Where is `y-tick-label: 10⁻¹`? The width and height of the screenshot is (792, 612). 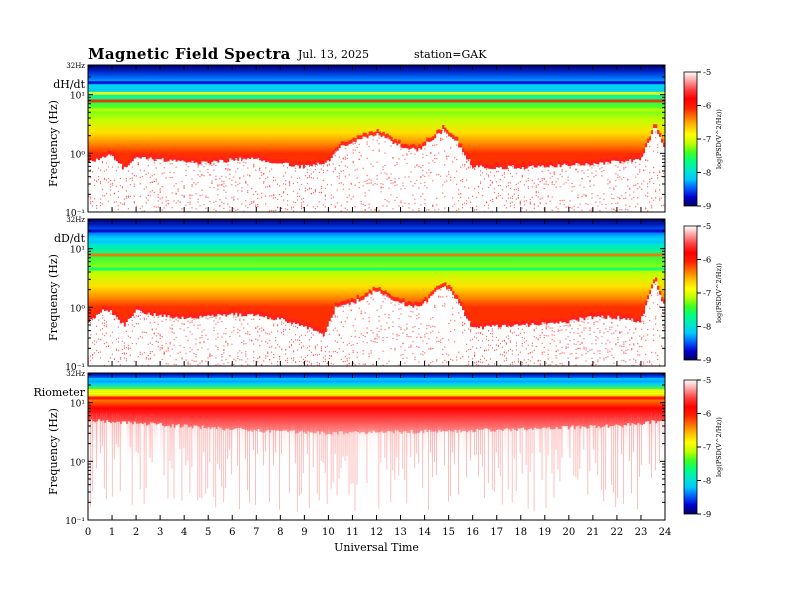 y-tick-label: 10⁻¹ is located at coordinates (75, 368).